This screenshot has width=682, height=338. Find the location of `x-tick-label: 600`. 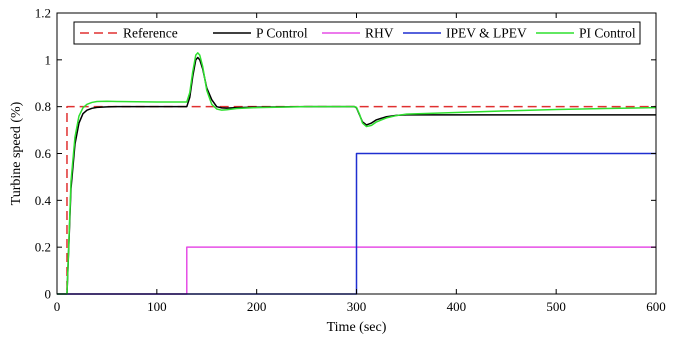

x-tick-label: 600 is located at coordinates (656, 306).